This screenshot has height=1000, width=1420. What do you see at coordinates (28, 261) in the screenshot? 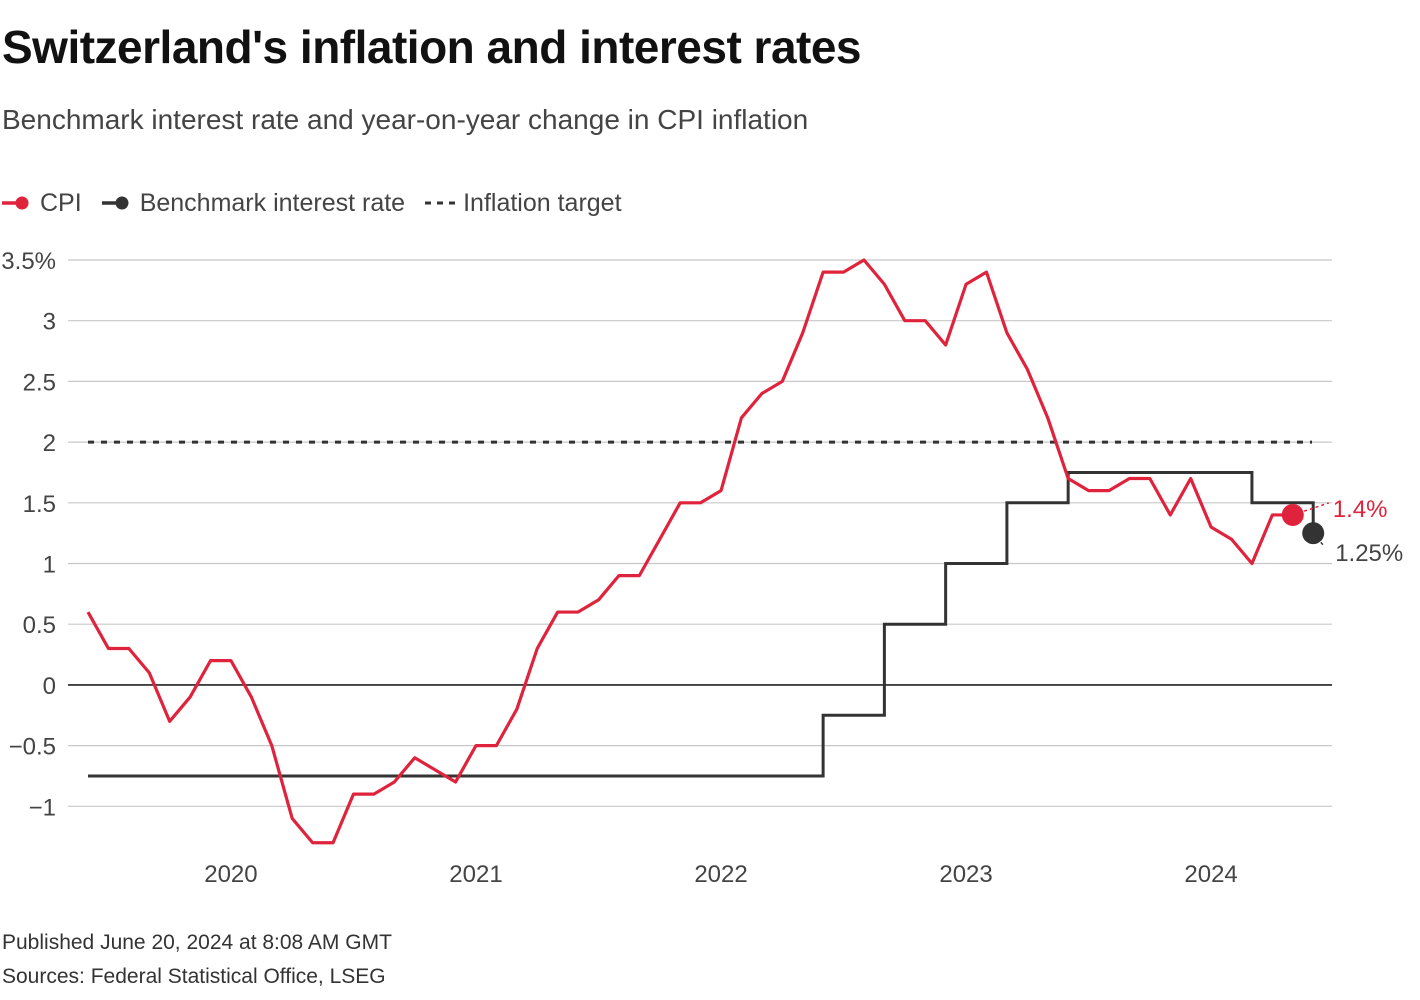
I see `y-tick-label: 3.5%` at bounding box center [28, 261].